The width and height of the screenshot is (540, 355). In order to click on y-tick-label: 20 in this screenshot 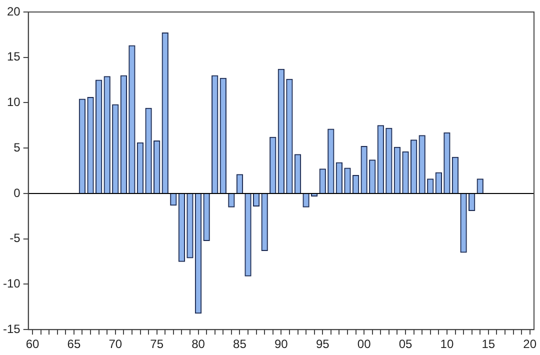, I will do `click(13, 11)`.